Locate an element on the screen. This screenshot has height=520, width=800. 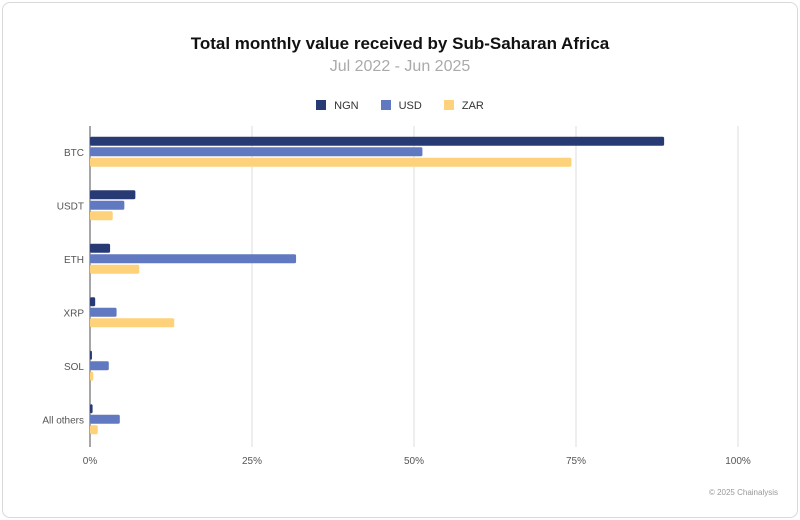
bar-ngn-usdt is located at coordinates (113, 195).